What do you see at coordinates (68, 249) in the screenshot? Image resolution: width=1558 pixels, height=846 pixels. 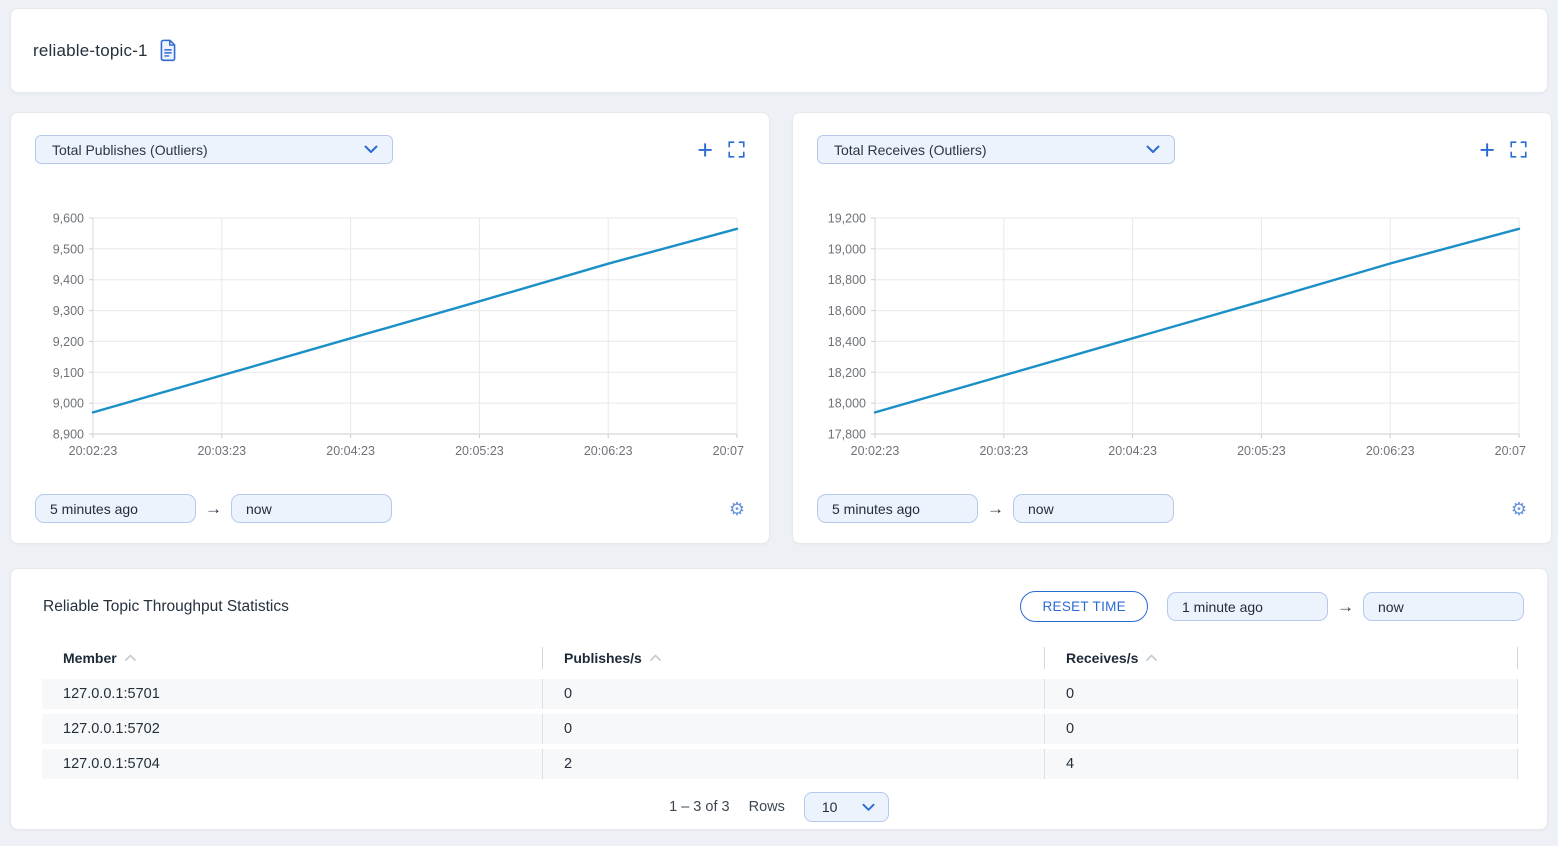 I see `svg-text: 9,500` at bounding box center [68, 249].